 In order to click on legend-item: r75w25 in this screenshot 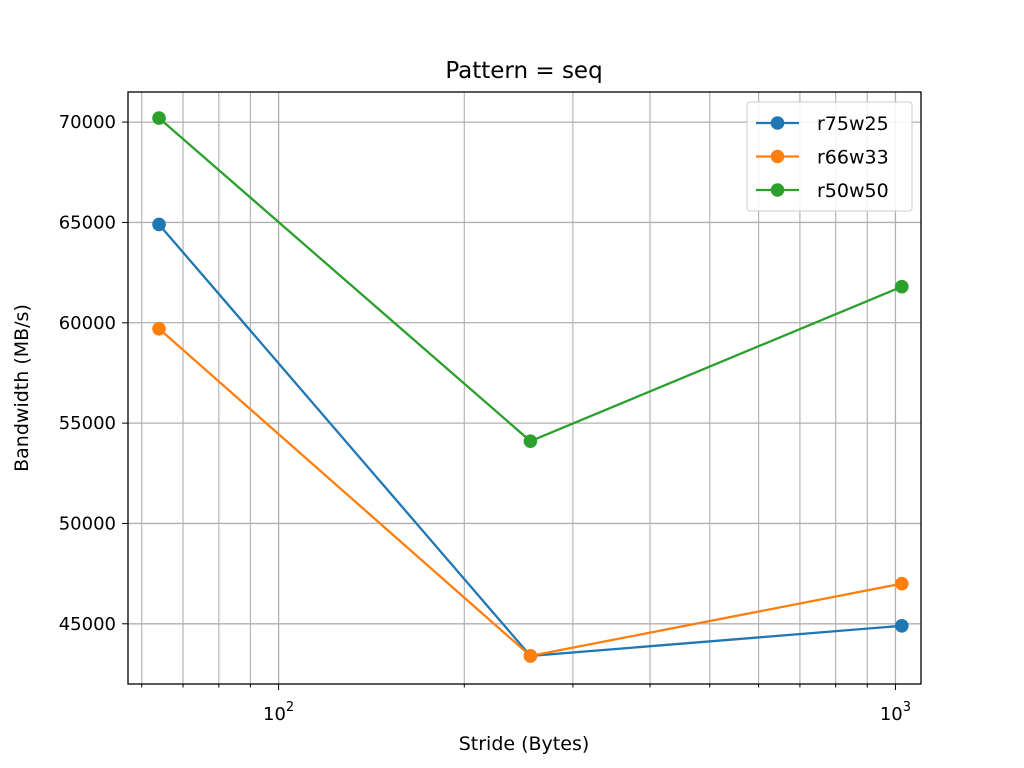, I will do `click(822, 124)`.